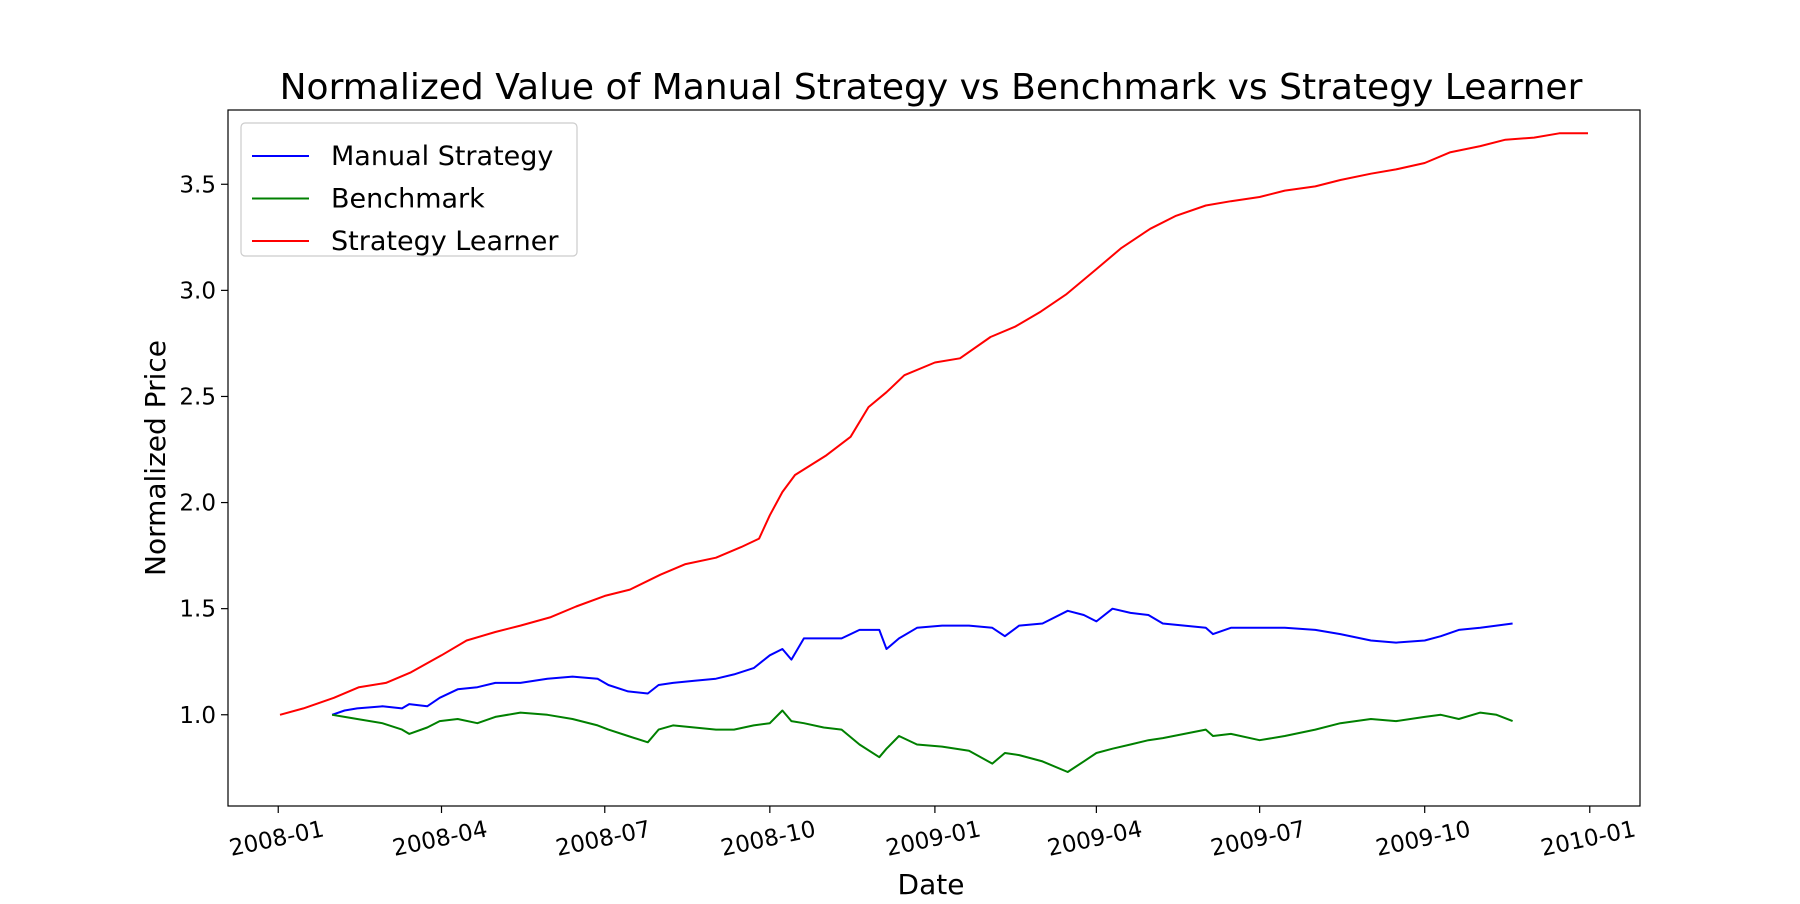 The width and height of the screenshot is (1800, 904). I want to click on legend-label: Strategy Learner, so click(445, 241).